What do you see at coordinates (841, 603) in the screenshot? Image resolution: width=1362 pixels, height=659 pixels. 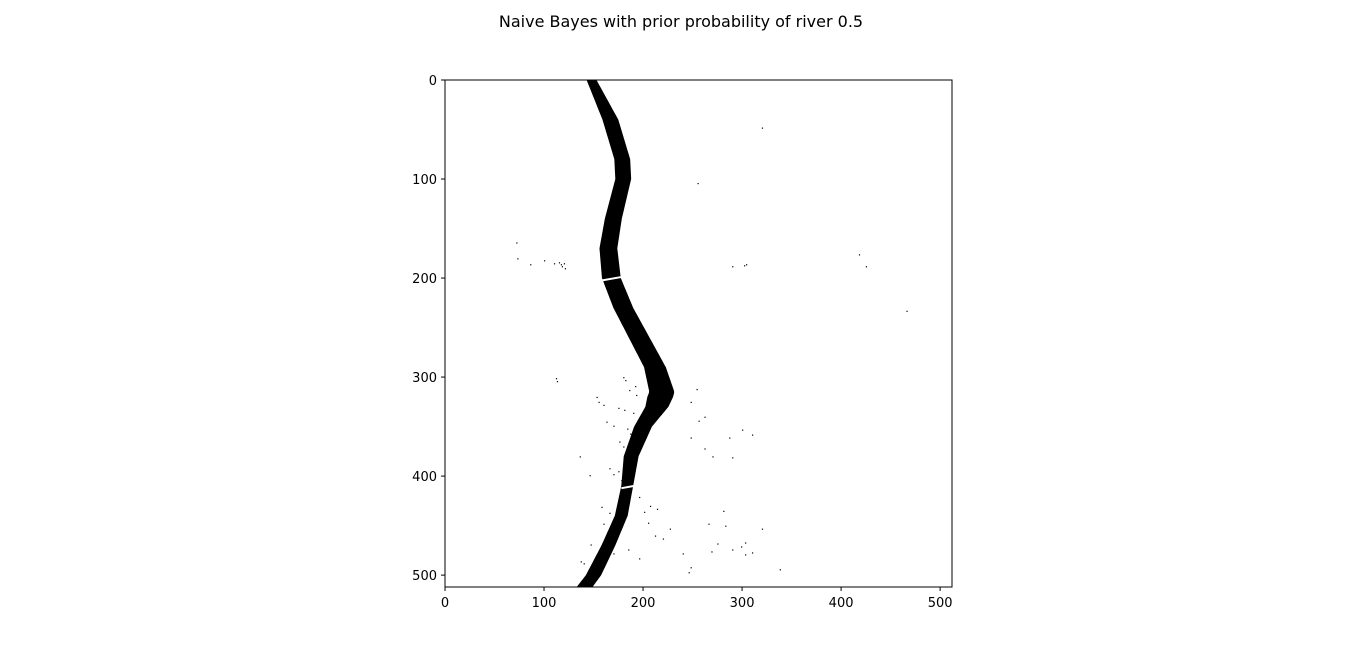 I see `x-tick-label: 400` at bounding box center [841, 603].